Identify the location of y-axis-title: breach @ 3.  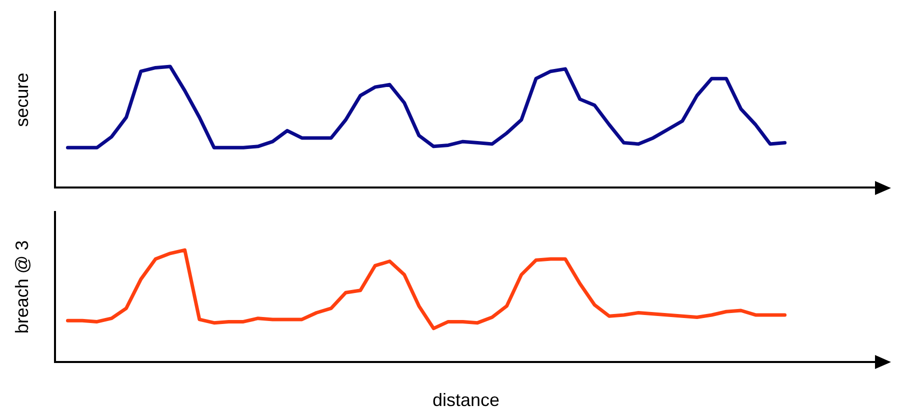
(22, 287).